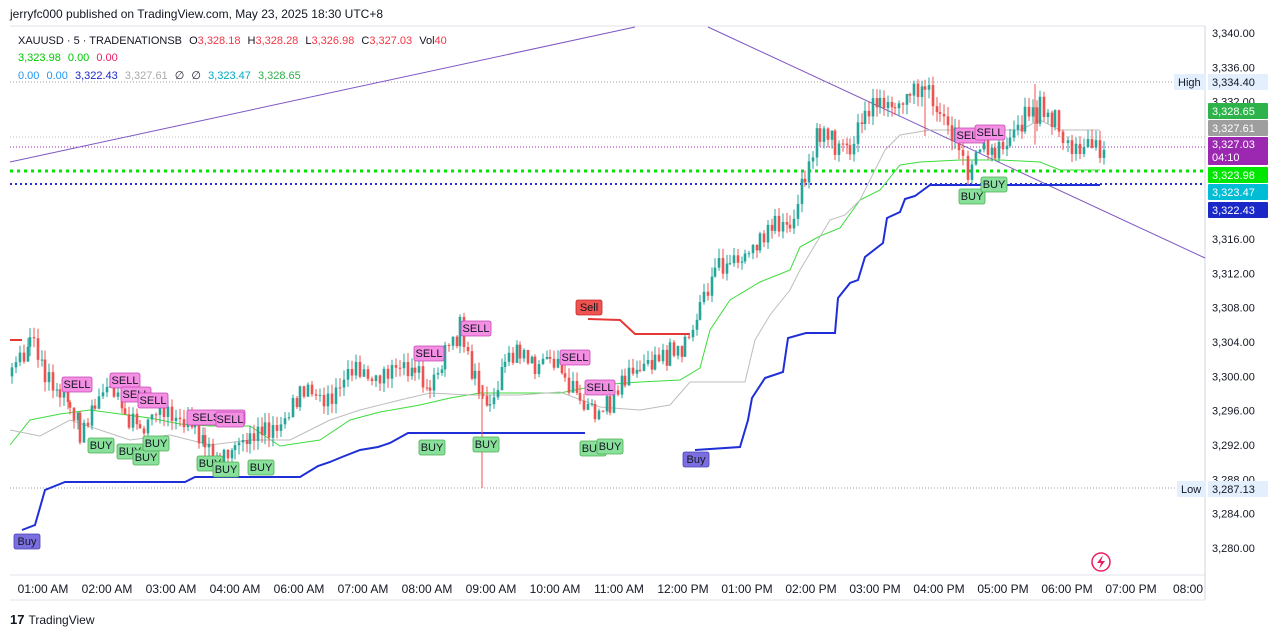  I want to click on low-label-text: Low, so click(1191, 490).